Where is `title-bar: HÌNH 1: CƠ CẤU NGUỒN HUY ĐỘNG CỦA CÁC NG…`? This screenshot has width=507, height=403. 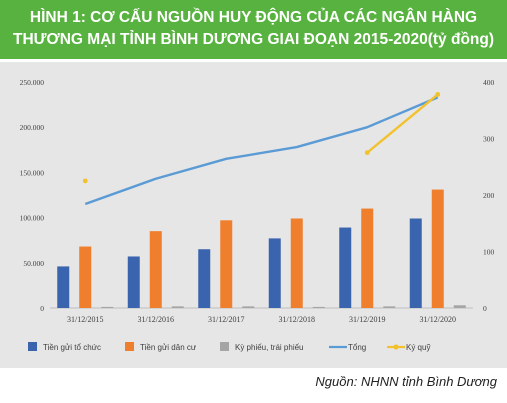
title-bar: HÌNH 1: CƠ CẤU NGUỒN HUY ĐỘNG CỦA CÁC NG… is located at coordinates (253, 29).